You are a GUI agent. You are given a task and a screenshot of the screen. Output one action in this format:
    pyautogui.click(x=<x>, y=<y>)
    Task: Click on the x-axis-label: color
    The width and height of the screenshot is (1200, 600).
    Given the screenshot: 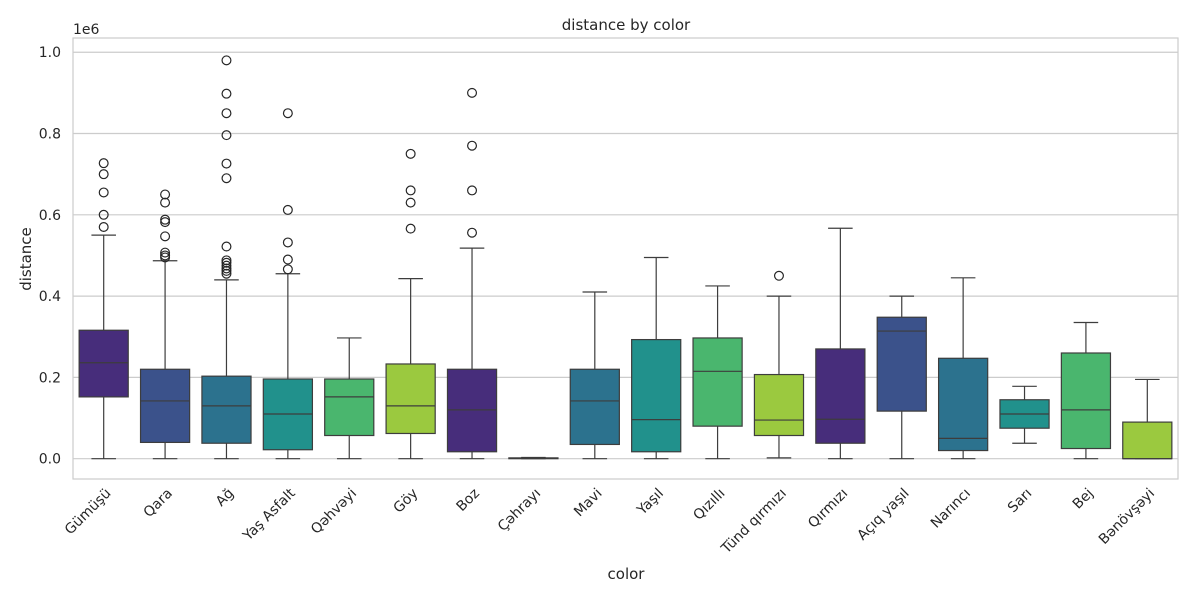 What is the action you would take?
    pyautogui.click(x=627, y=574)
    